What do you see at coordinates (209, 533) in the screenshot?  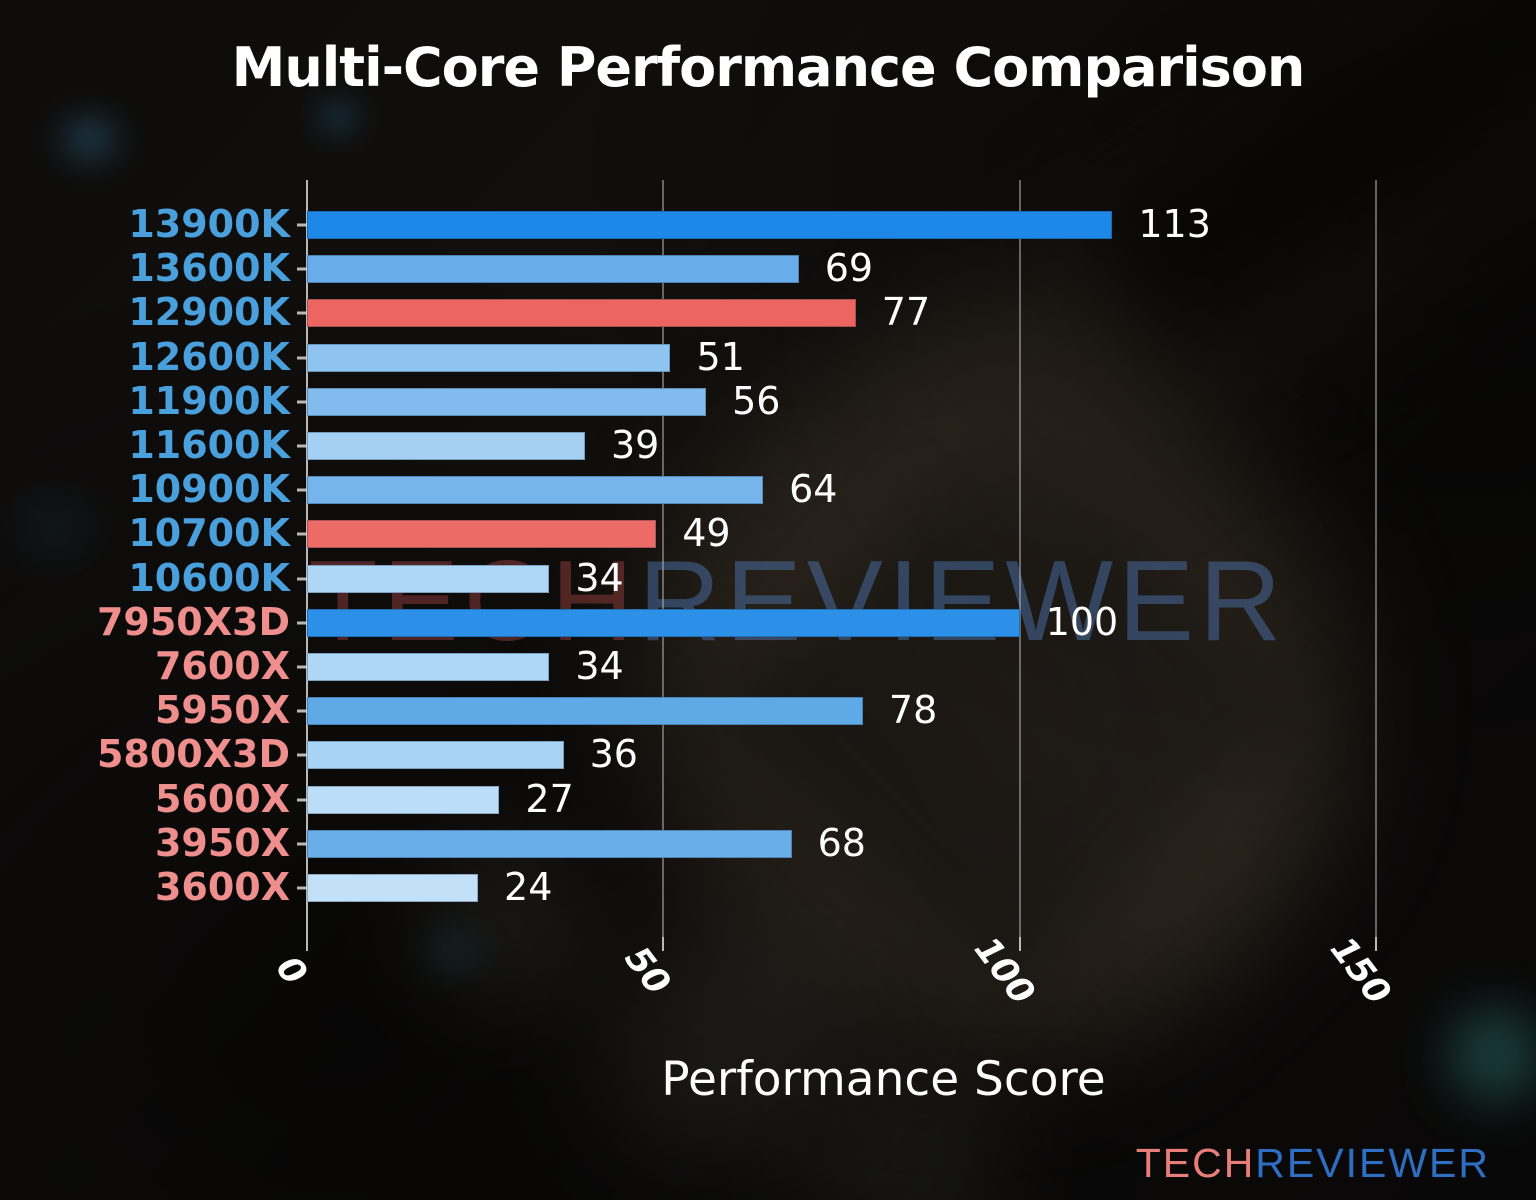 I see `category-label: 10700K` at bounding box center [209, 533].